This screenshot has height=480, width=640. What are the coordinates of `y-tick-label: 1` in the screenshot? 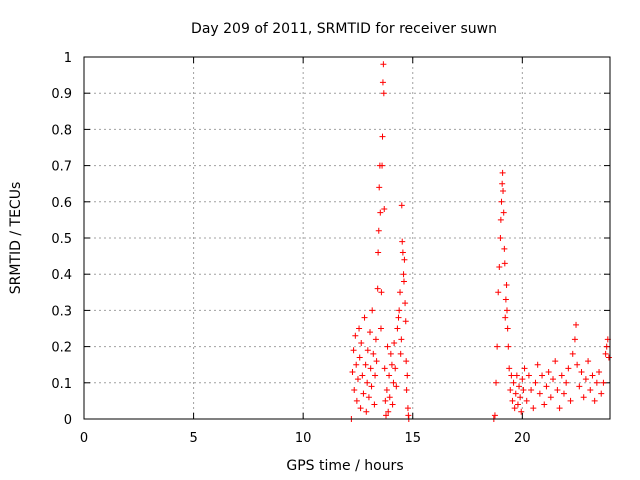 It's located at (68, 58).